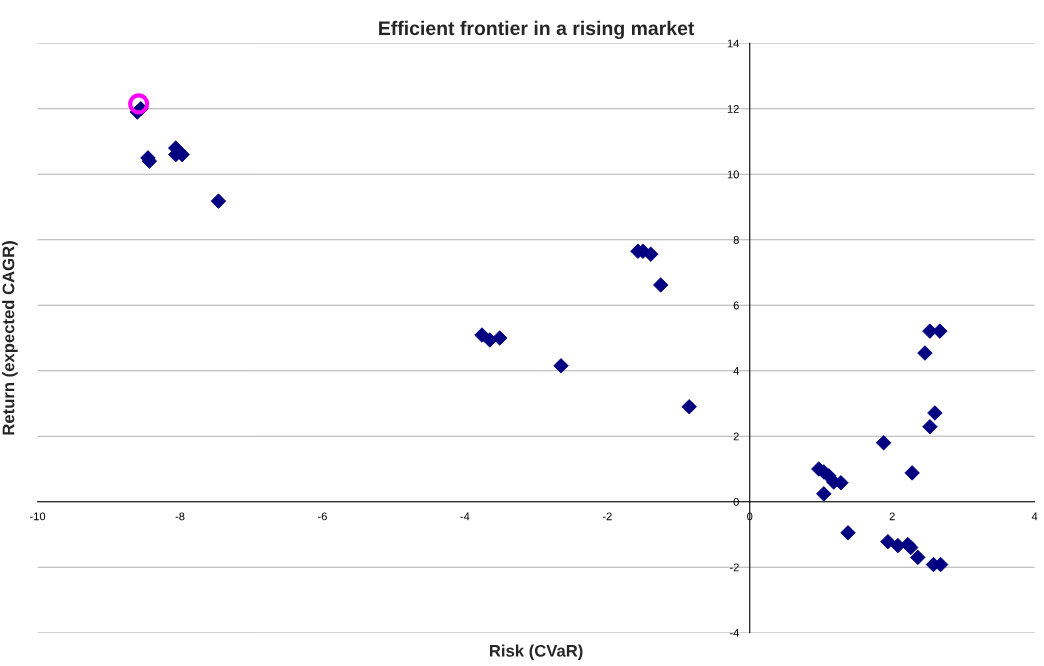 This screenshot has height=666, width=1044. What do you see at coordinates (736, 240) in the screenshot?
I see `y-tick-label: 8` at bounding box center [736, 240].